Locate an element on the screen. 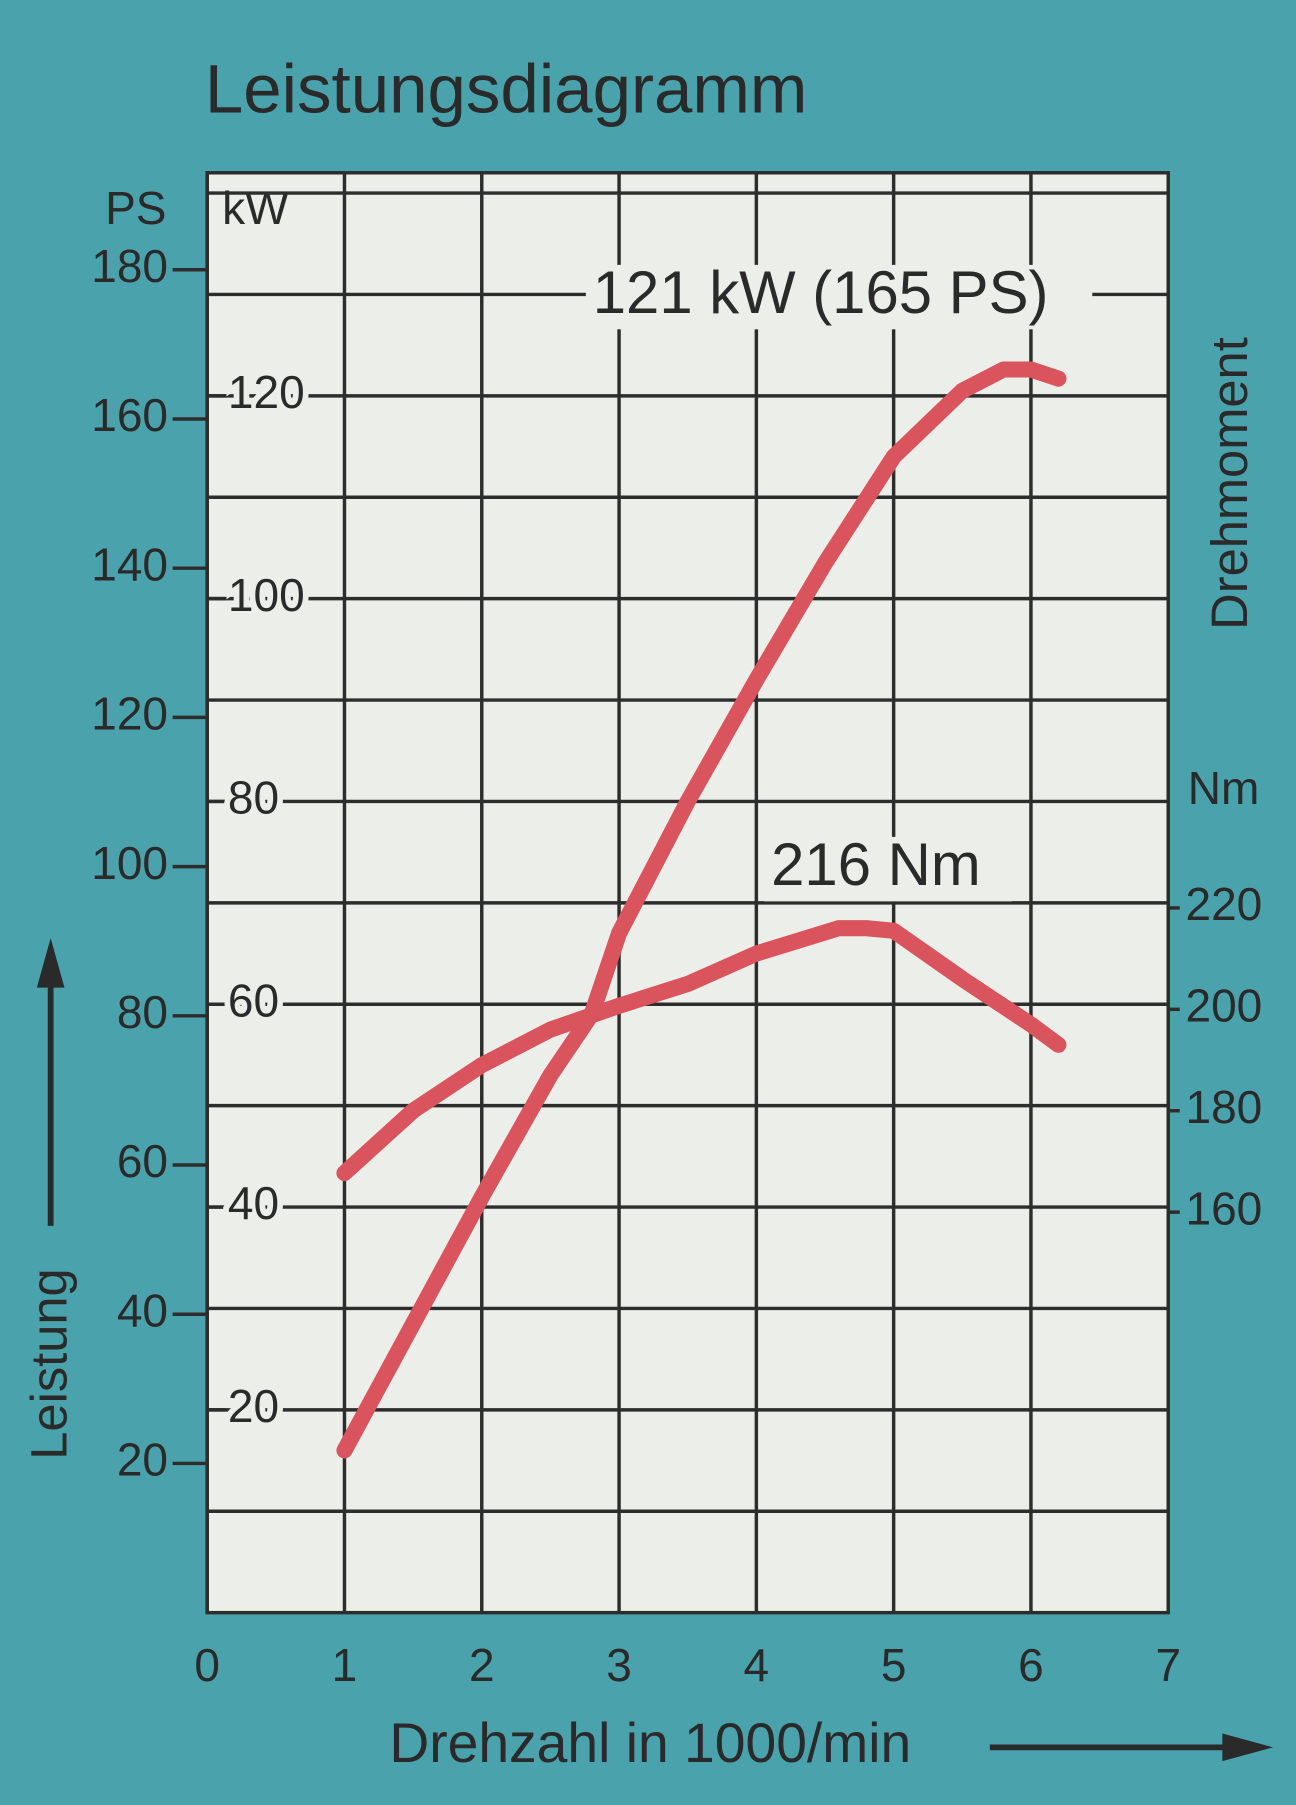 This screenshot has width=1296, height=1805. ps-tick-label: 160 is located at coordinates (129, 415).